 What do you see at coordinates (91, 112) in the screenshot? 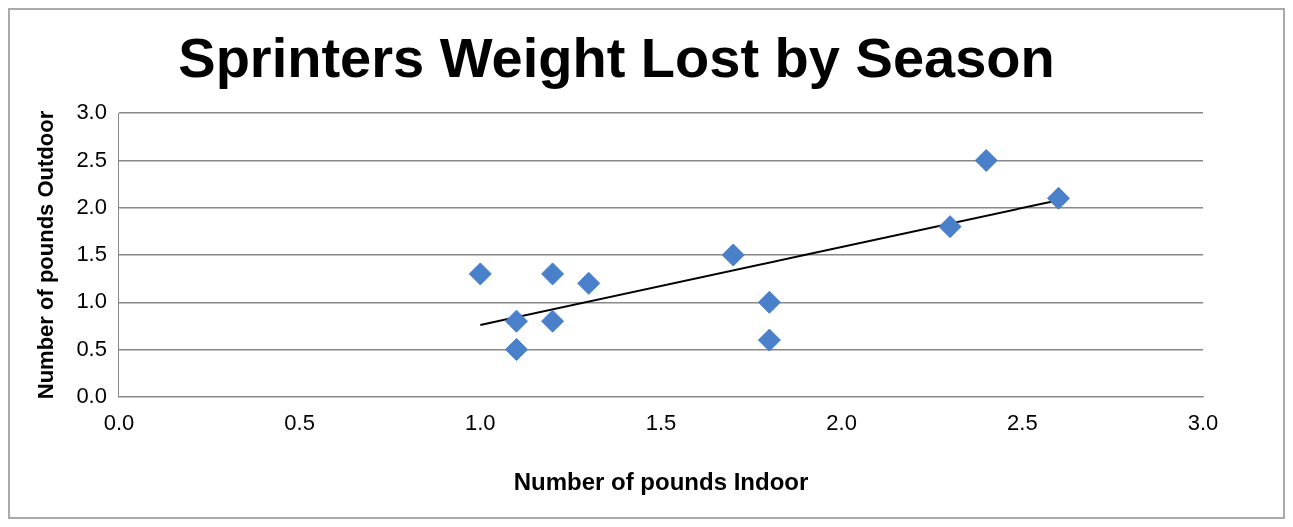
I see `y-tick-label: 3.0` at bounding box center [91, 112].